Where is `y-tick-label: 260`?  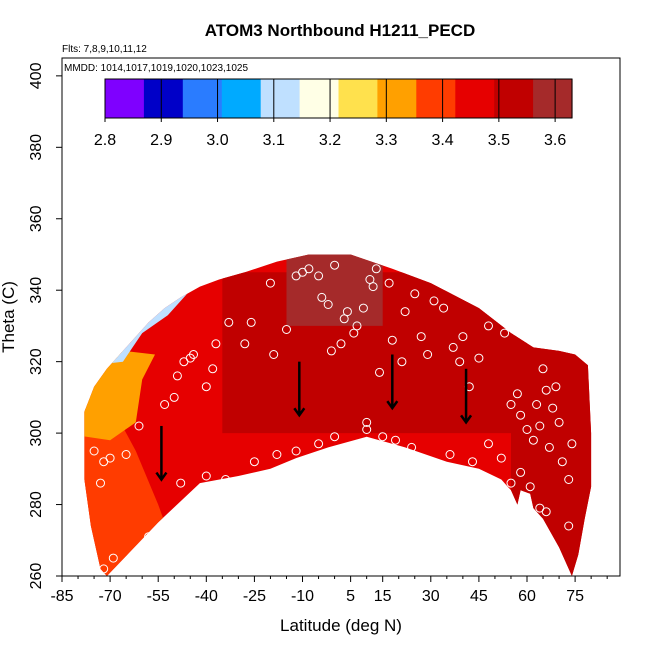
y-tick-label: 260 is located at coordinates (36, 576).